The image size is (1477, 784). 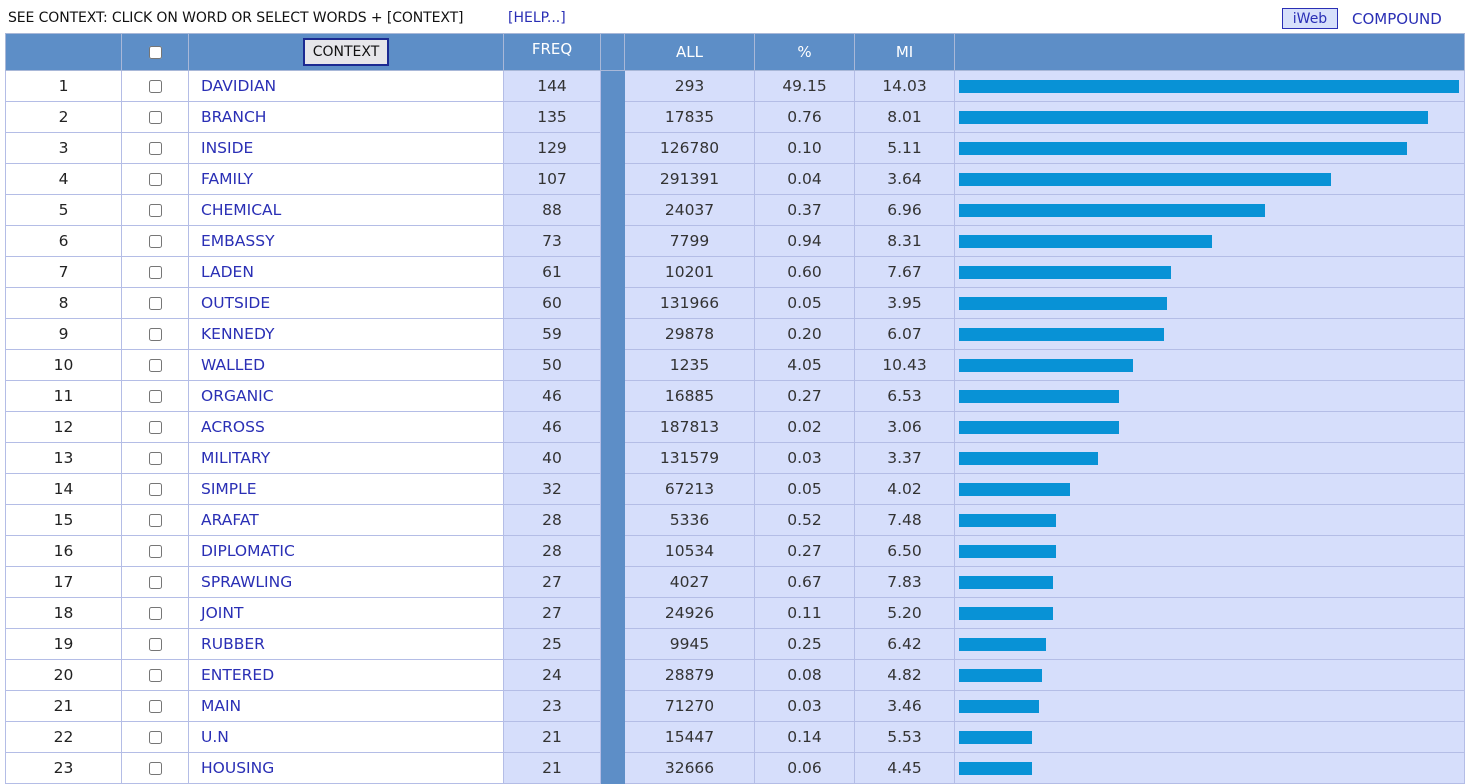 I want to click on rank-cell: 22, so click(x=63, y=737).